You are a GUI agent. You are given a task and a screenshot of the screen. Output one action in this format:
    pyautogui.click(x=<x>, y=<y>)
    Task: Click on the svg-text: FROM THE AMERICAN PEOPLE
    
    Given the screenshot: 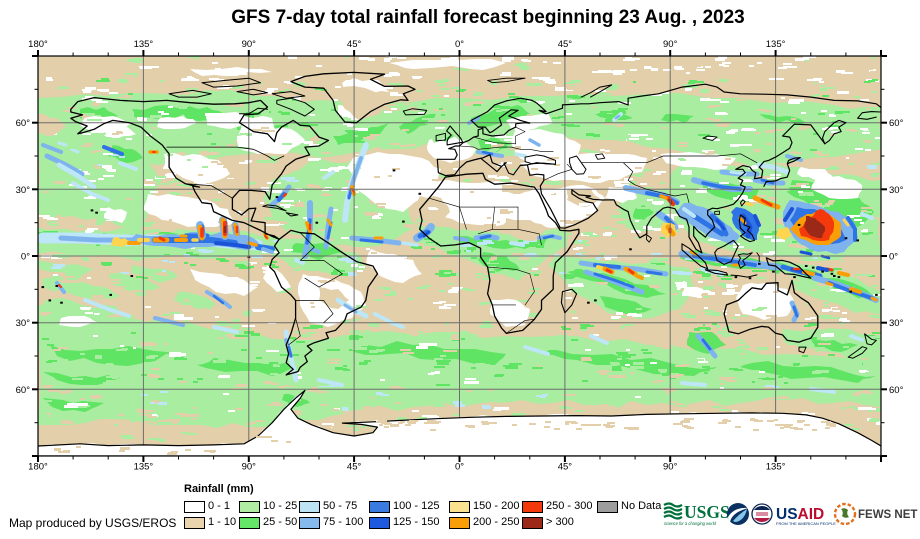 What is the action you would take?
    pyautogui.click(x=806, y=523)
    